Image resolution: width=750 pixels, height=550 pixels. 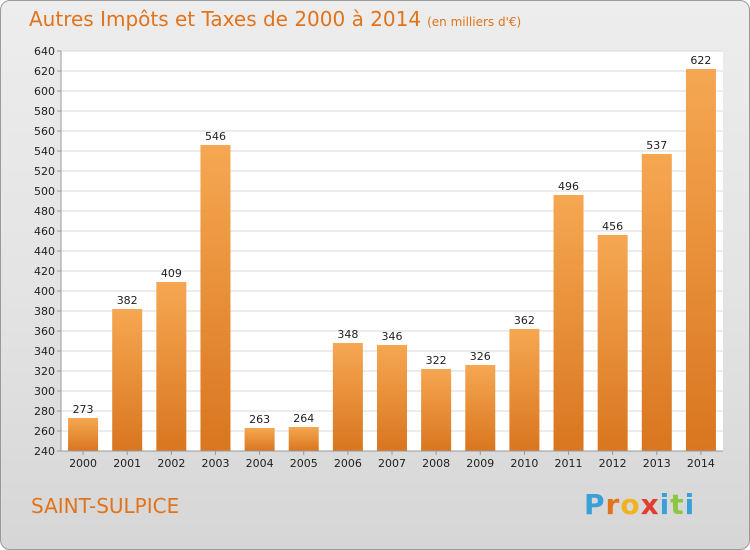 What do you see at coordinates (83, 409) in the screenshot?
I see `bar-value-label: 273` at bounding box center [83, 409].